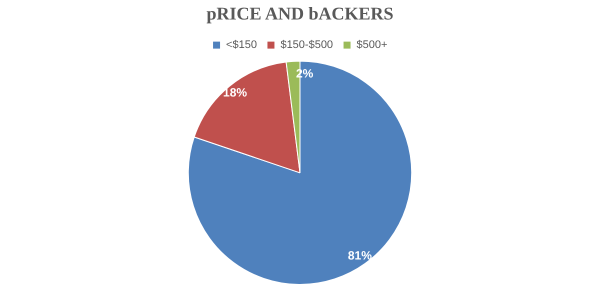 The image size is (600, 297). What do you see at coordinates (307, 45) in the screenshot?
I see `legend-label: $150-$500` at bounding box center [307, 45].